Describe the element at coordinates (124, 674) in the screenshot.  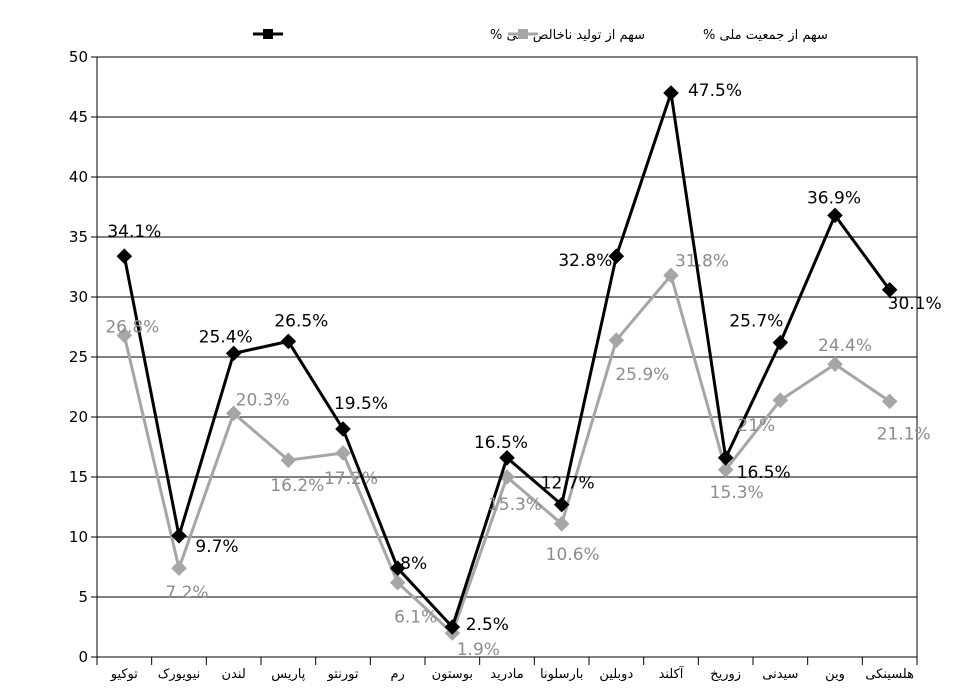
I see `x-category-label: توکیو` at that location.